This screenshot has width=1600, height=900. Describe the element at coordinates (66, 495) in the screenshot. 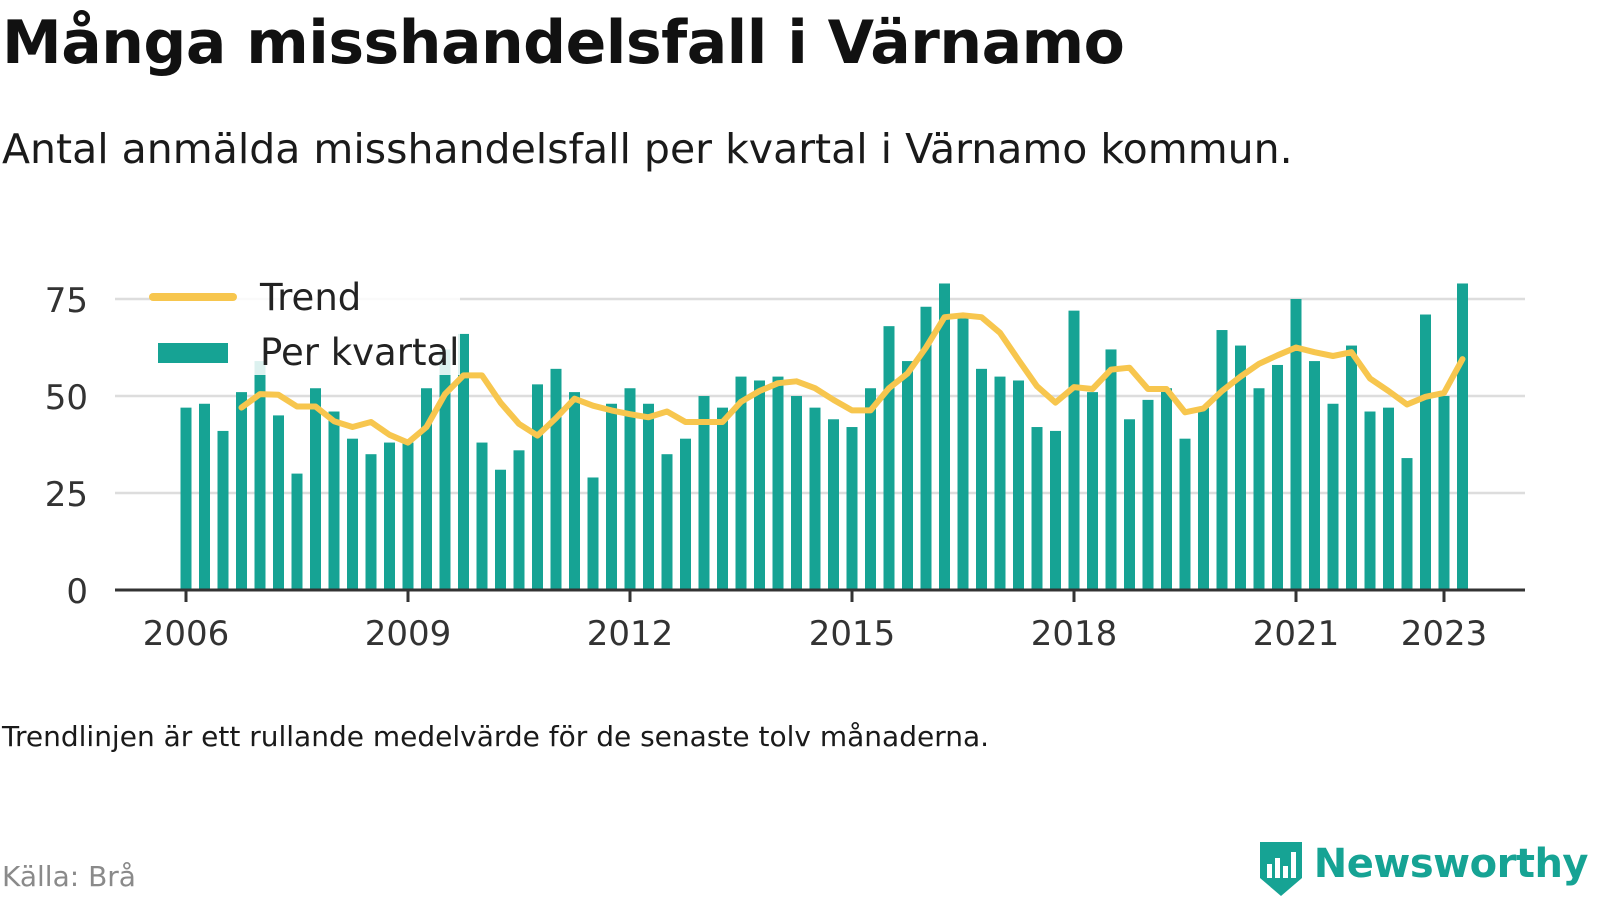

I see `y-tick-label: 25` at that location.